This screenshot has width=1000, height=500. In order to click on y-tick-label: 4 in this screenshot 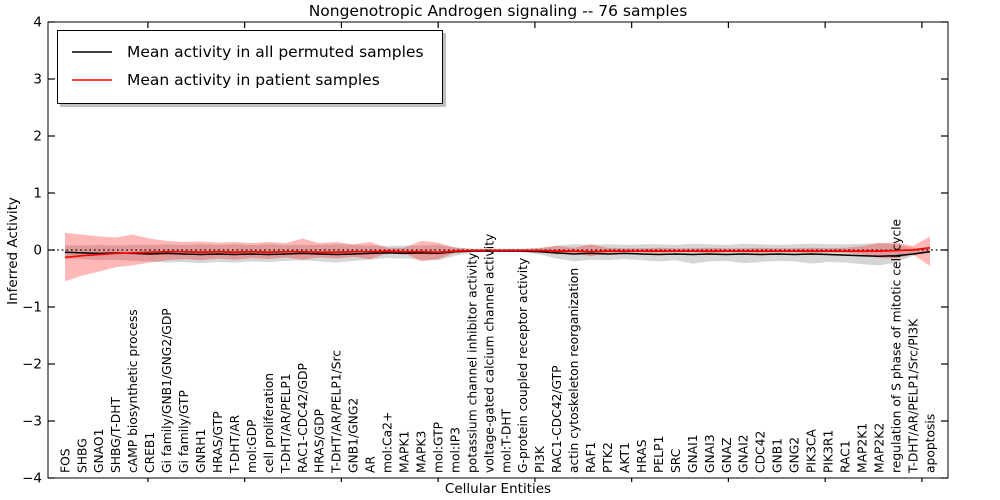, I will do `click(37, 23)`.